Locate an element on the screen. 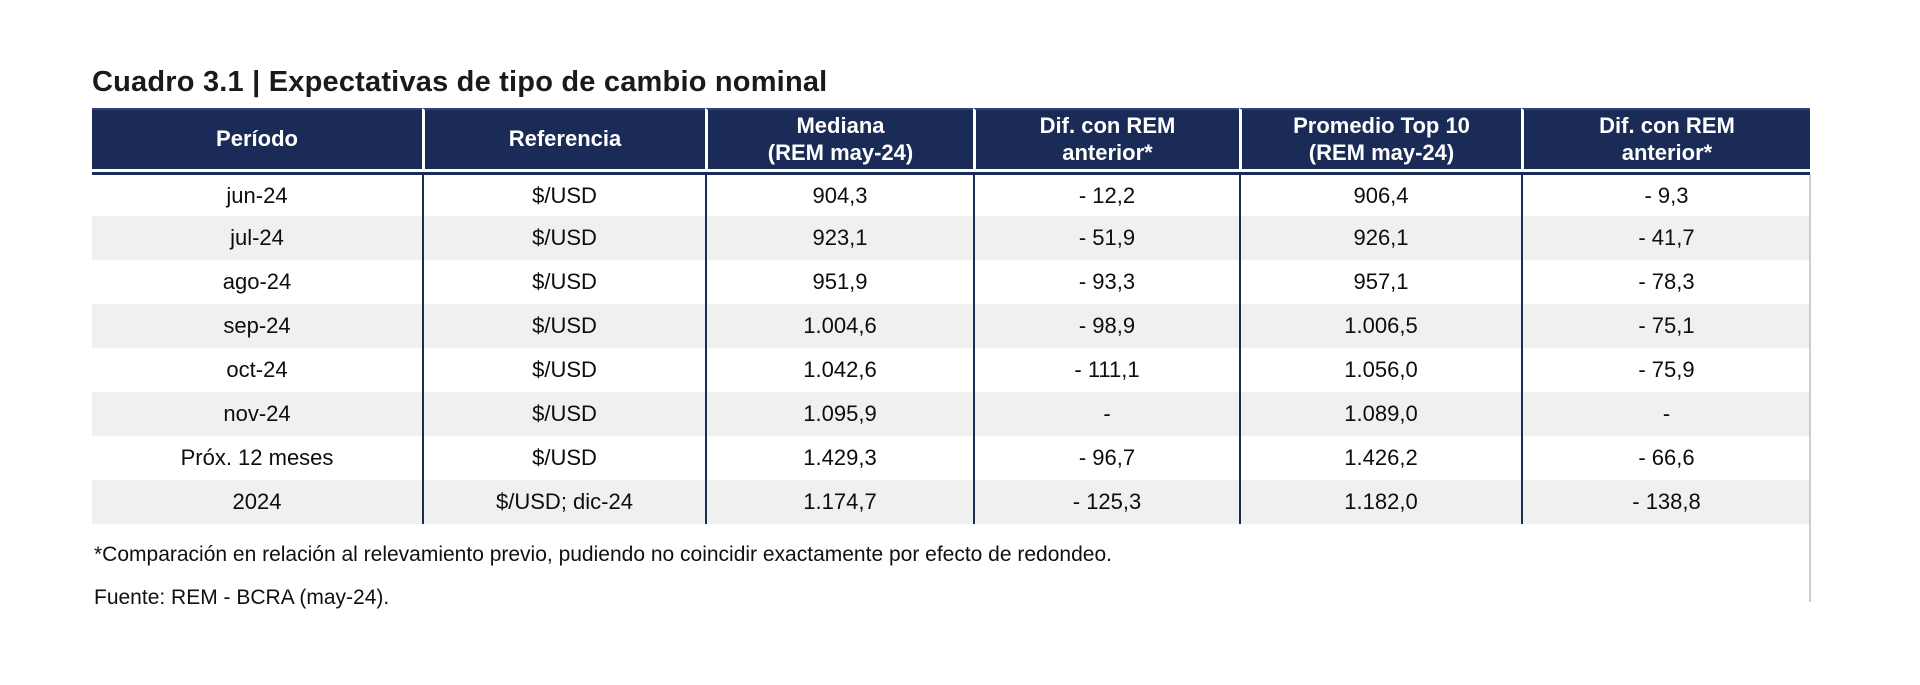 The width and height of the screenshot is (1920, 685). table-cell: 1.174,7 is located at coordinates (839, 502).